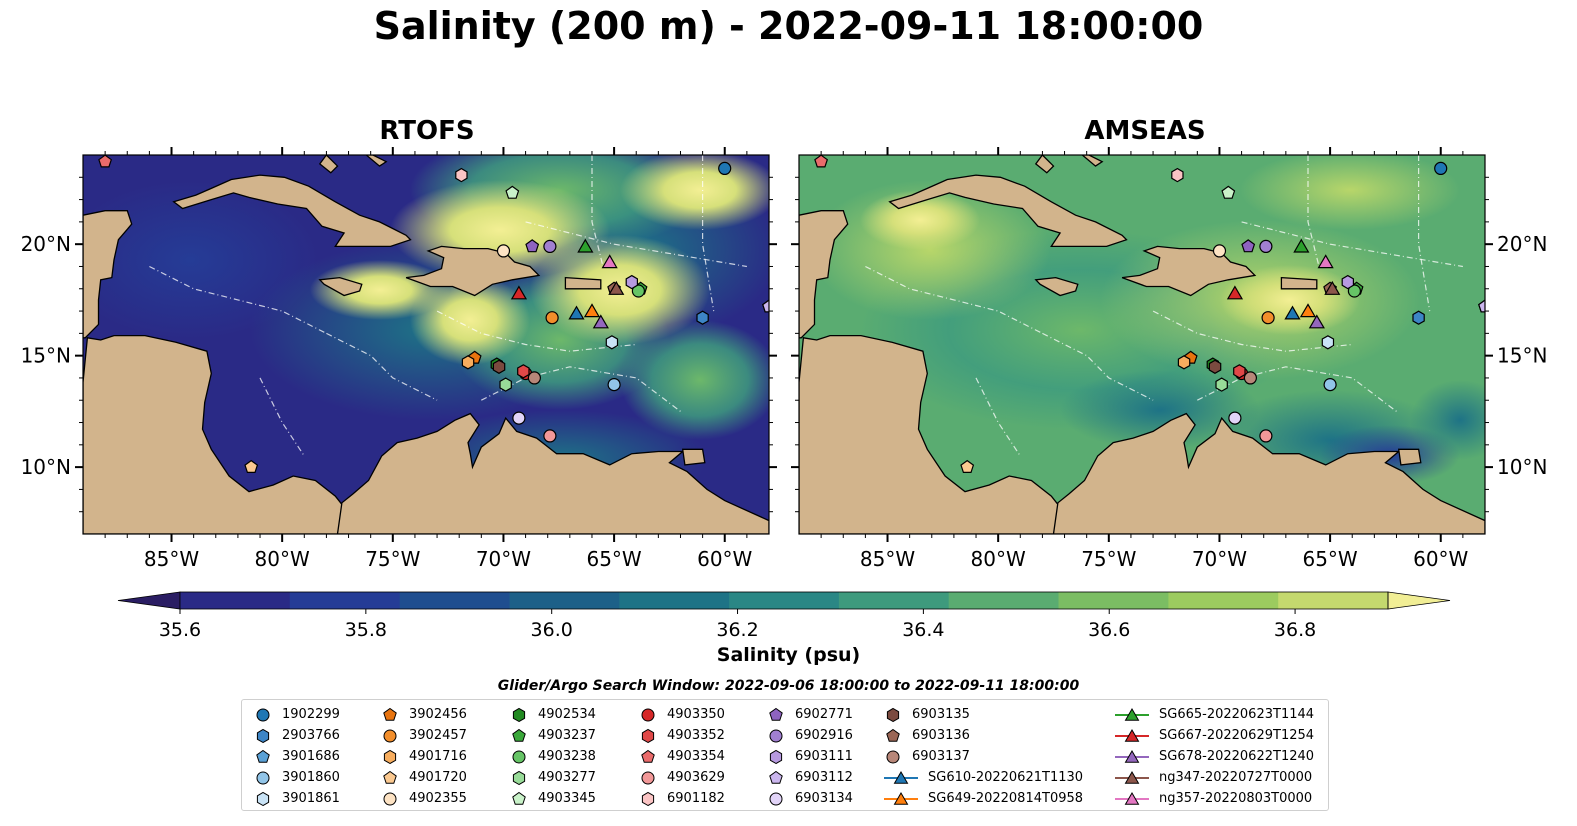 This screenshot has width=1577, height=826. What do you see at coordinates (585, 245) in the screenshot?
I see `marker-SG665-20220623T1144` at bounding box center [585, 245].